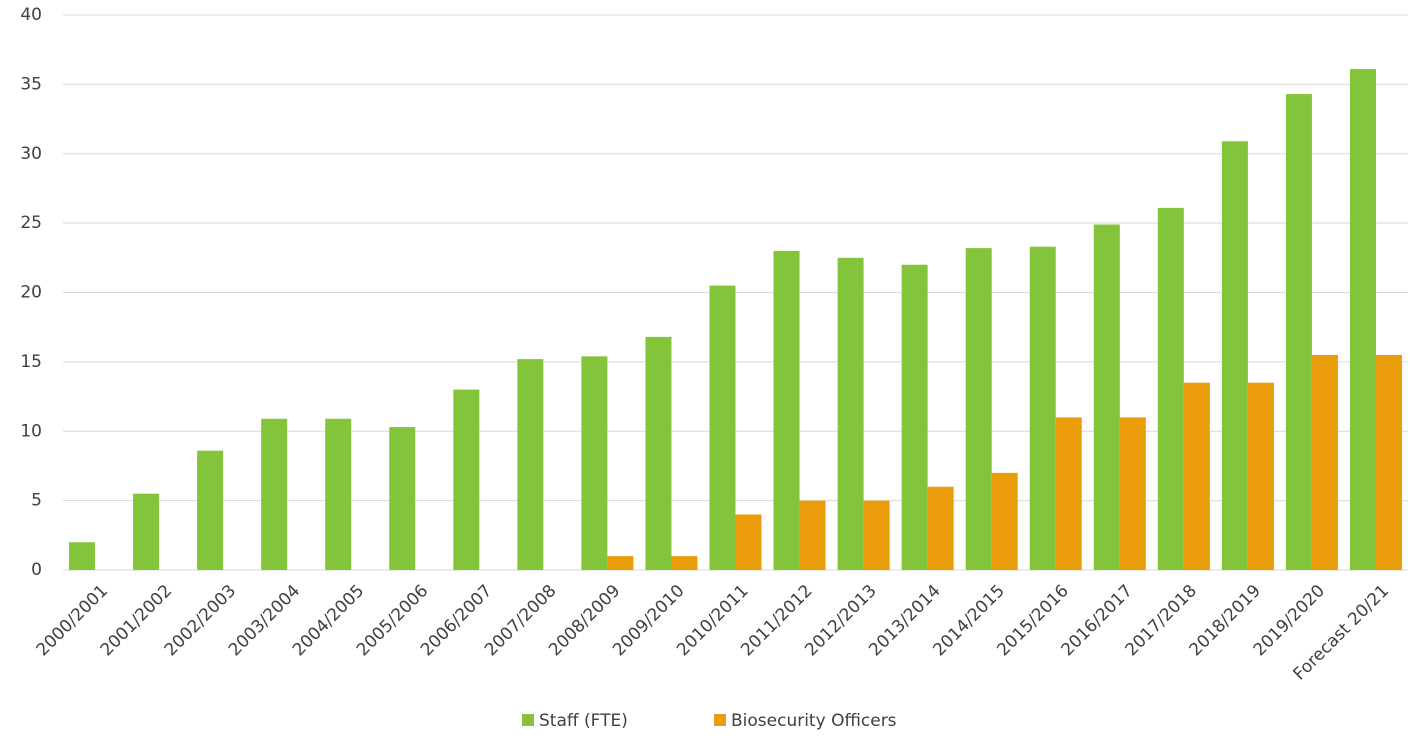 The width and height of the screenshot is (1410, 741). I want to click on legend-label: Biosecurity Officers, so click(814, 721).